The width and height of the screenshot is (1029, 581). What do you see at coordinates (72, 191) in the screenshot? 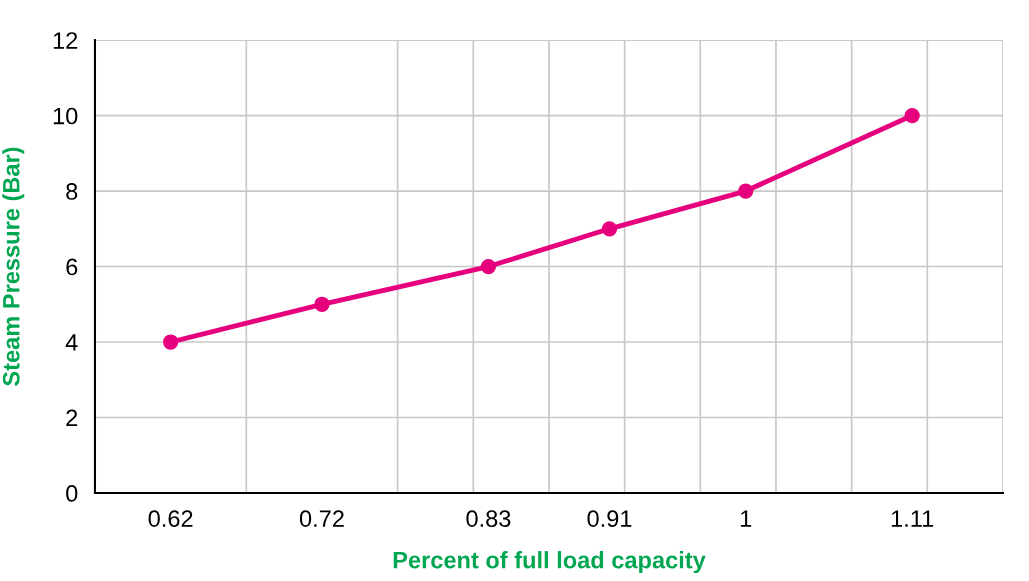
I see `y-tick-label: 8` at bounding box center [72, 191].